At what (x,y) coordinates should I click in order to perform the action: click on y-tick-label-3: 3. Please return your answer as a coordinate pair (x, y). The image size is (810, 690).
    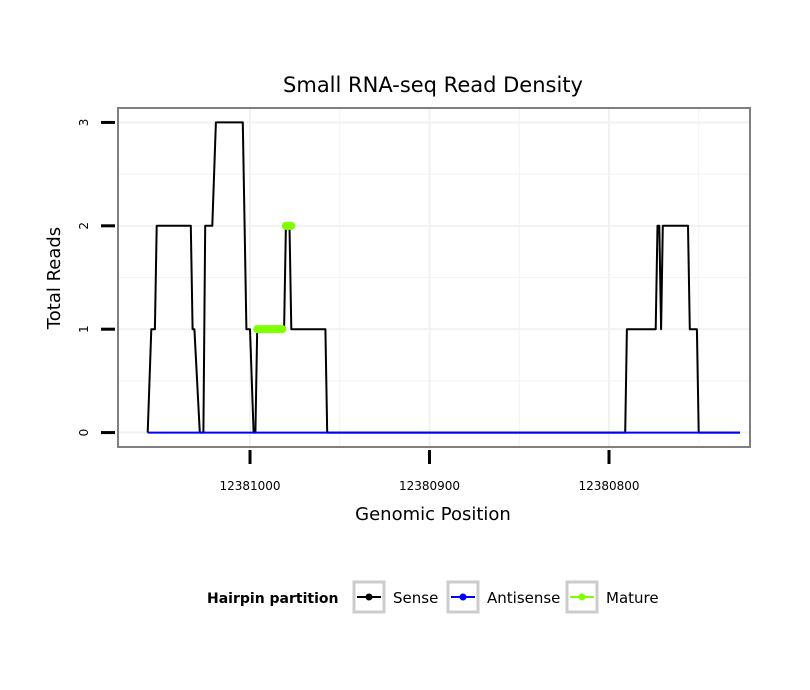
    Looking at the image, I should click on (84, 123).